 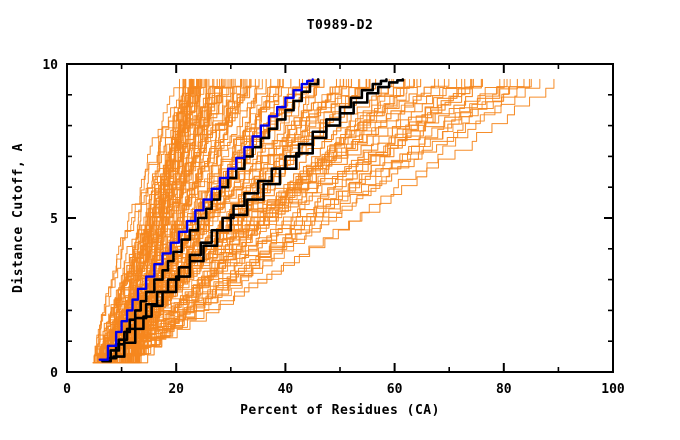 I want to click on x-tick-label: 80, so click(x=504, y=389).